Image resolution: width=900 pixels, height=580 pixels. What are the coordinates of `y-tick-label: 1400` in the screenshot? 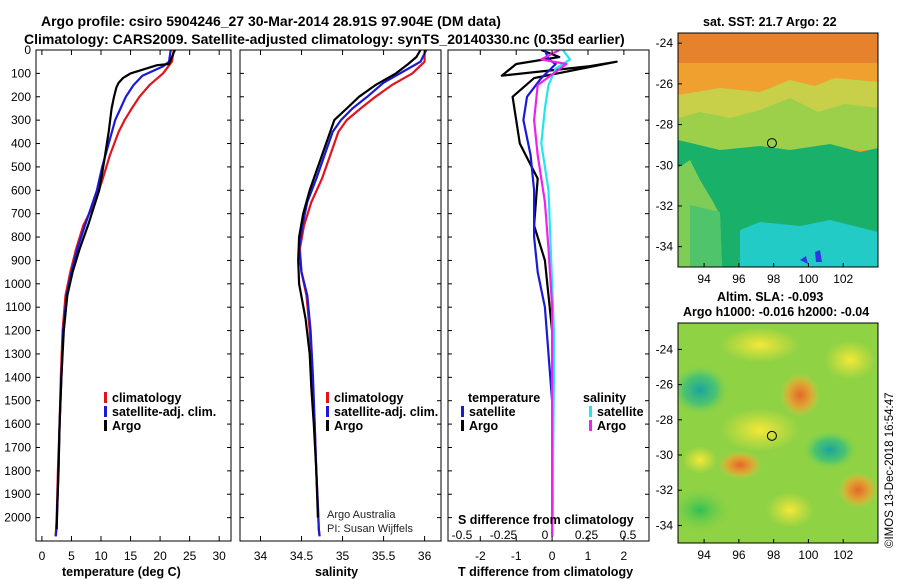 It's located at (17, 377).